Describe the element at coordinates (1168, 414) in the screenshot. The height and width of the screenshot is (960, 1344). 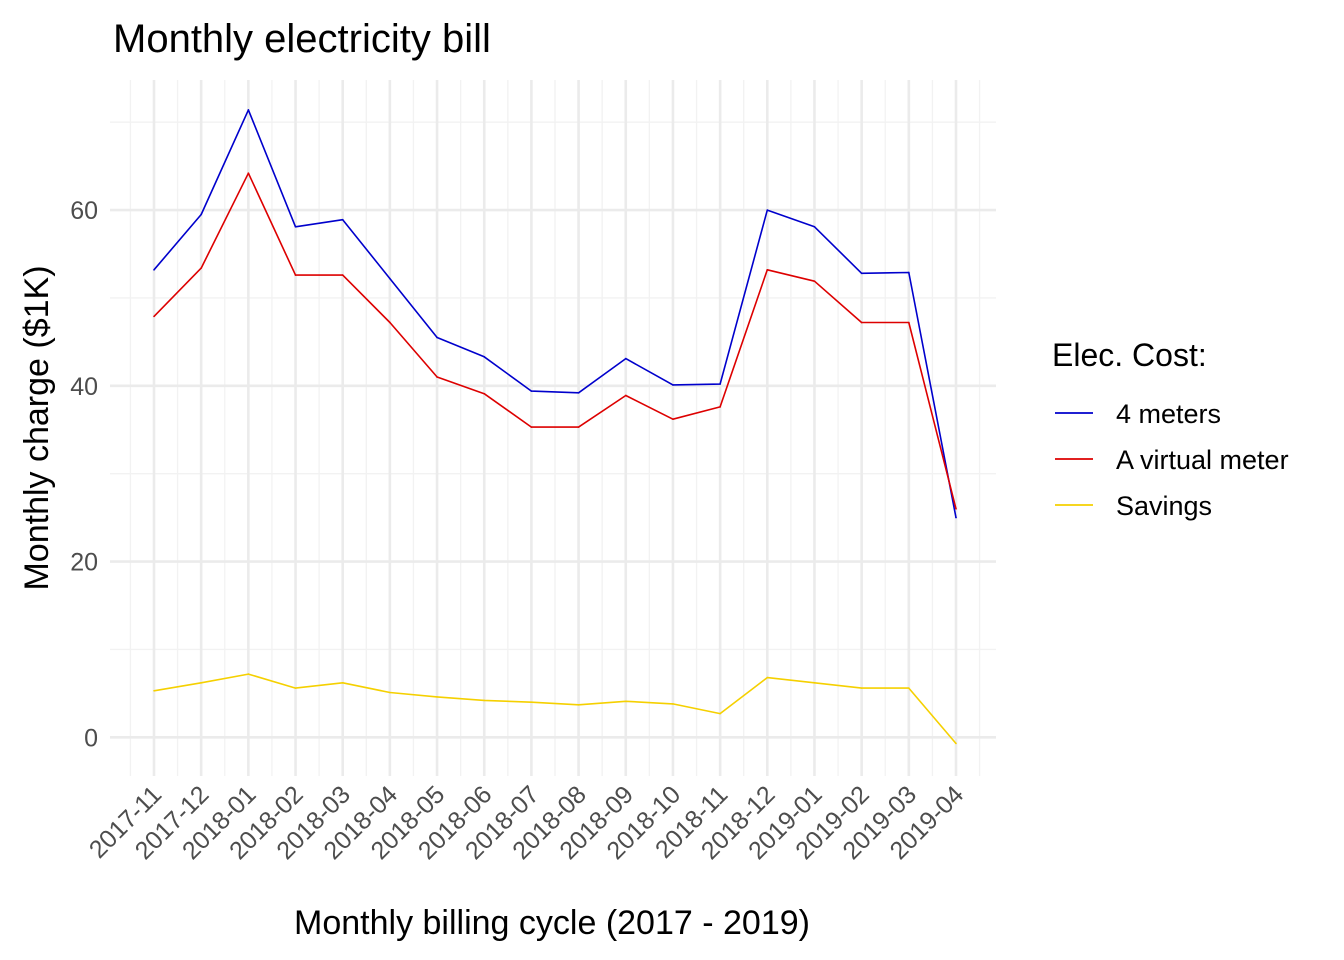
I see `legend-label: 4 meters` at that location.